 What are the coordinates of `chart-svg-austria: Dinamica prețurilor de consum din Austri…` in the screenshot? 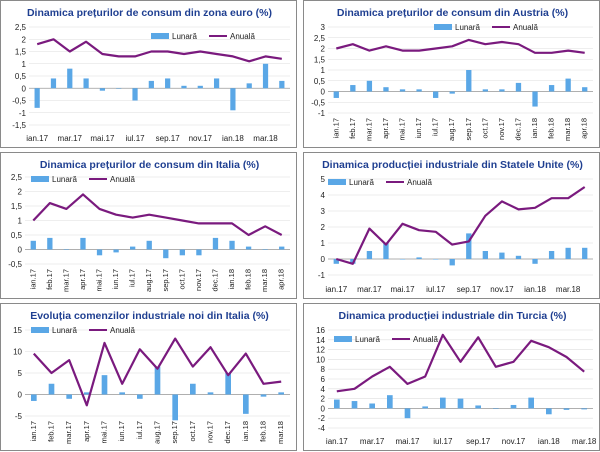 It's located at (452, 74).